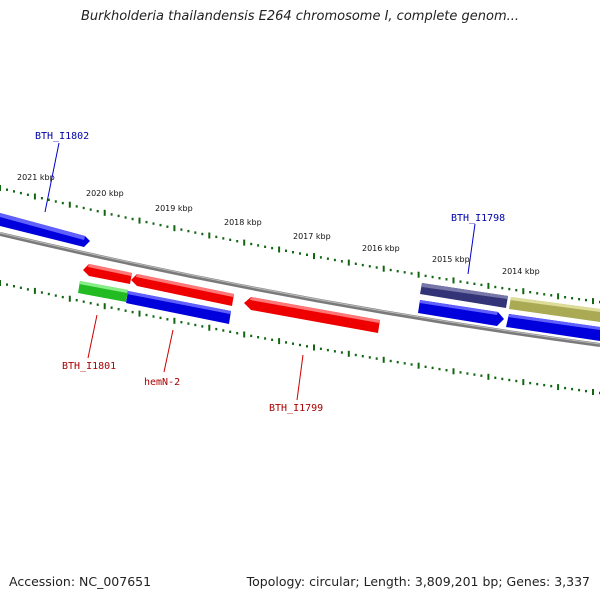 The height and width of the screenshot is (600, 600). Describe the element at coordinates (162, 382) in the screenshot. I see `label-hemN-2: hemN-2` at that location.